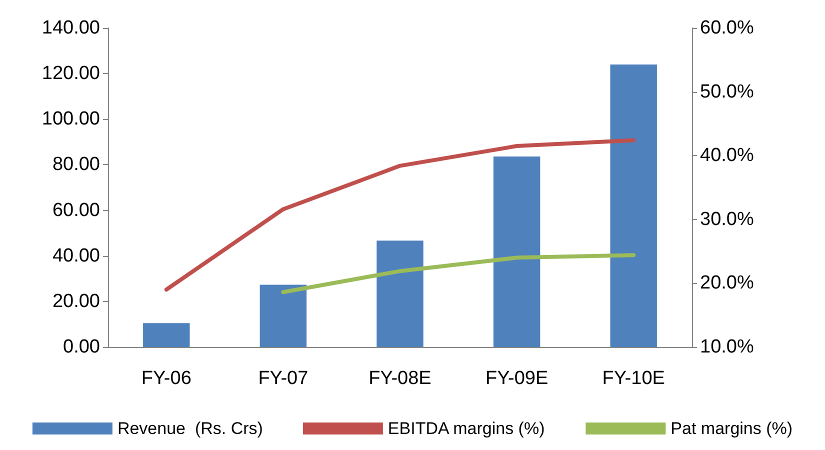  I want to click on y-tick-label: 80.00, so click(76, 165).